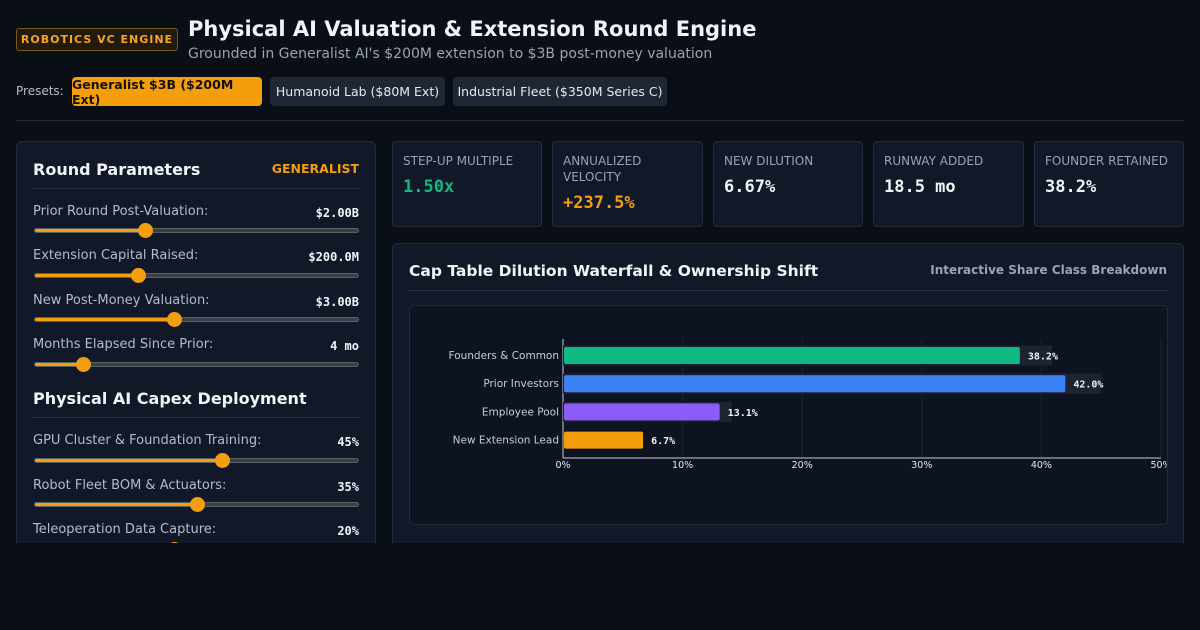 The height and width of the screenshot is (630, 1200). I want to click on kpi-step-up-multiple: STEP-UP MULTIPLE 1.50x, so click(467, 184).